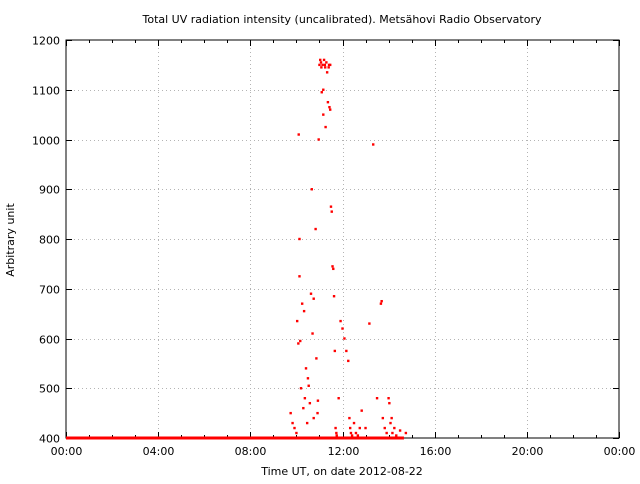 This screenshot has width=640, height=484. What do you see at coordinates (344, 451) in the screenshot?
I see `x-tick-label: 12:00` at bounding box center [344, 451].